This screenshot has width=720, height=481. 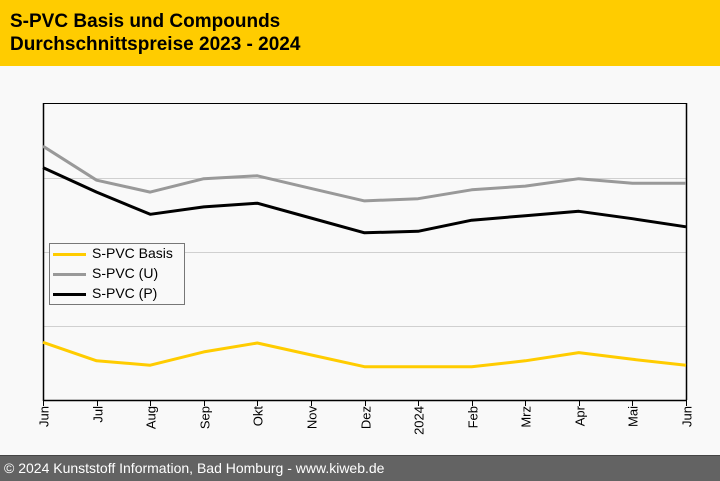 What do you see at coordinates (580, 415) in the screenshot?
I see `x-tick-label: Apr` at bounding box center [580, 415].